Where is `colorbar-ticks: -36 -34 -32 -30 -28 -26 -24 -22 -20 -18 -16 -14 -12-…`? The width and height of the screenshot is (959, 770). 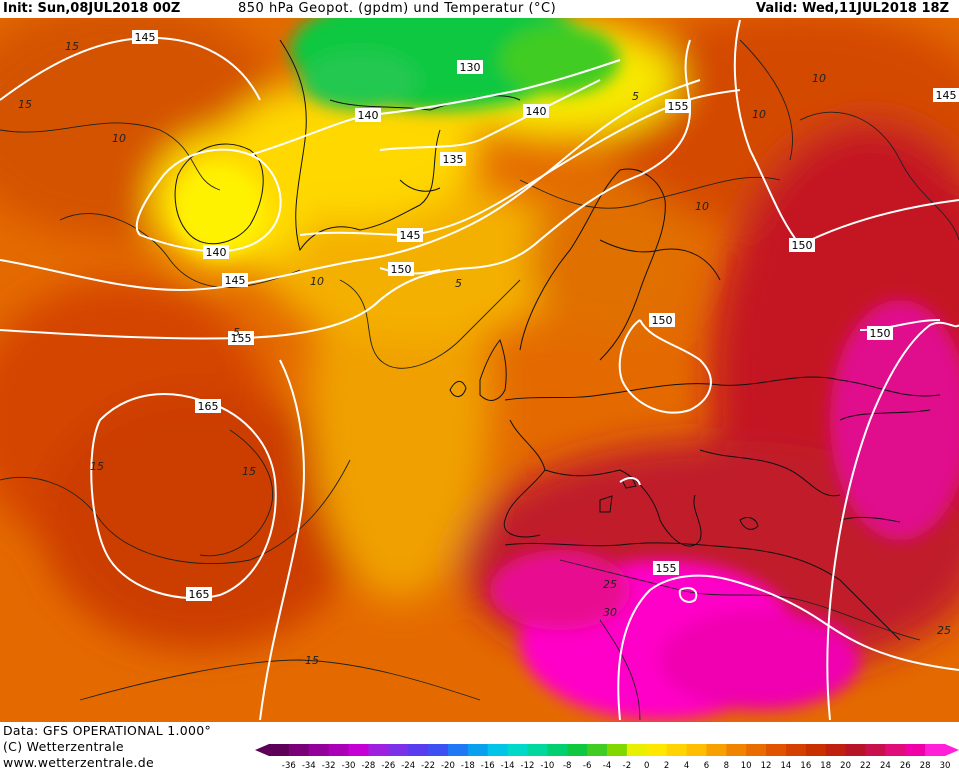
colorbar-ticks: -36 -34 -32 -30 -28 -26 -24 -22 -20 -18 -16 -14 -12-… is located at coordinates (616, 765).